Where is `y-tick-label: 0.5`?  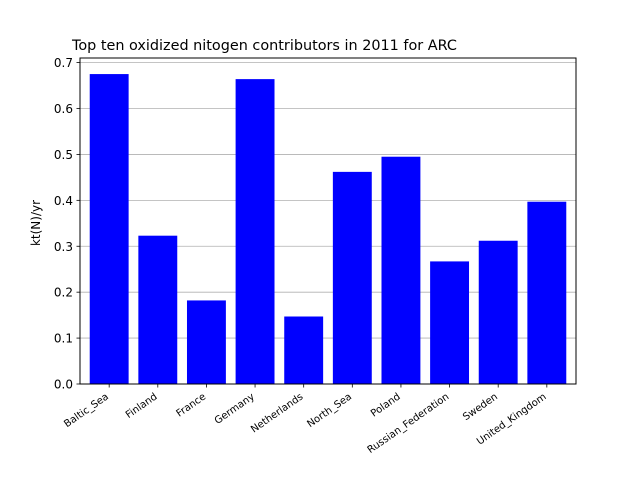 y-tick-label: 0.5 is located at coordinates (63, 155).